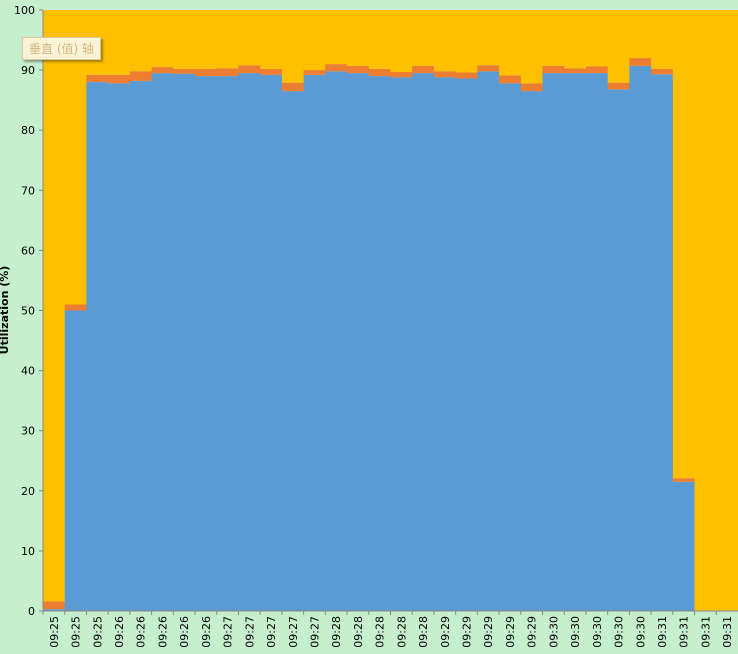 The image size is (738, 654). Describe the element at coordinates (401, 344) in the screenshot. I see `bar-segment-s0-c16` at that location.